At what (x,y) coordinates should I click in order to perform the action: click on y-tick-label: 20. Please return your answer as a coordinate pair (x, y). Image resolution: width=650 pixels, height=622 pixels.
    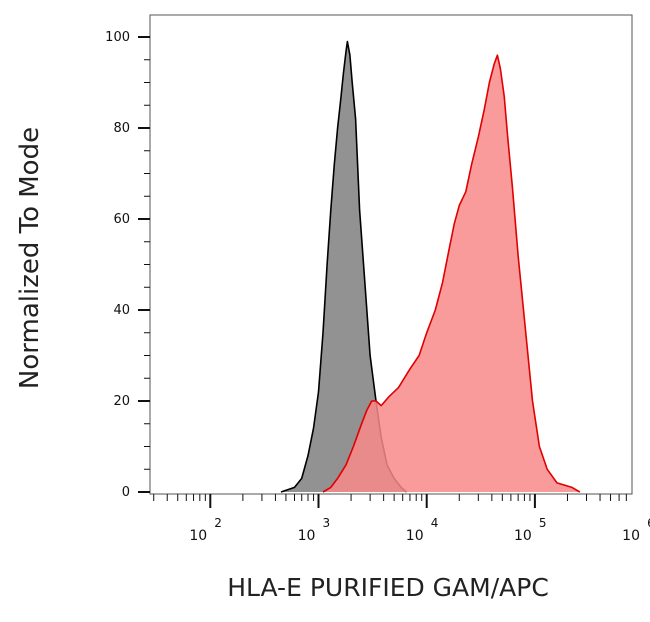
    Looking at the image, I should click on (121, 401).